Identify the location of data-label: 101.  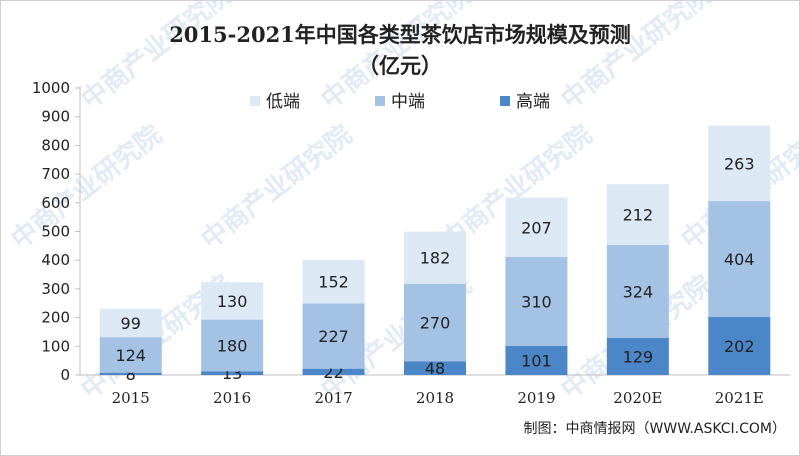
(536, 361).